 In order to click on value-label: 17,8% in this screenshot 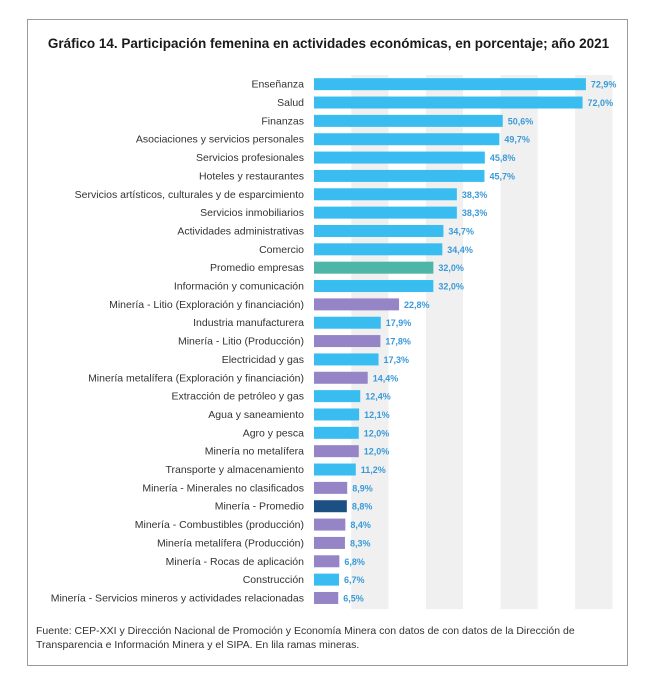, I will do `click(398, 342)`.